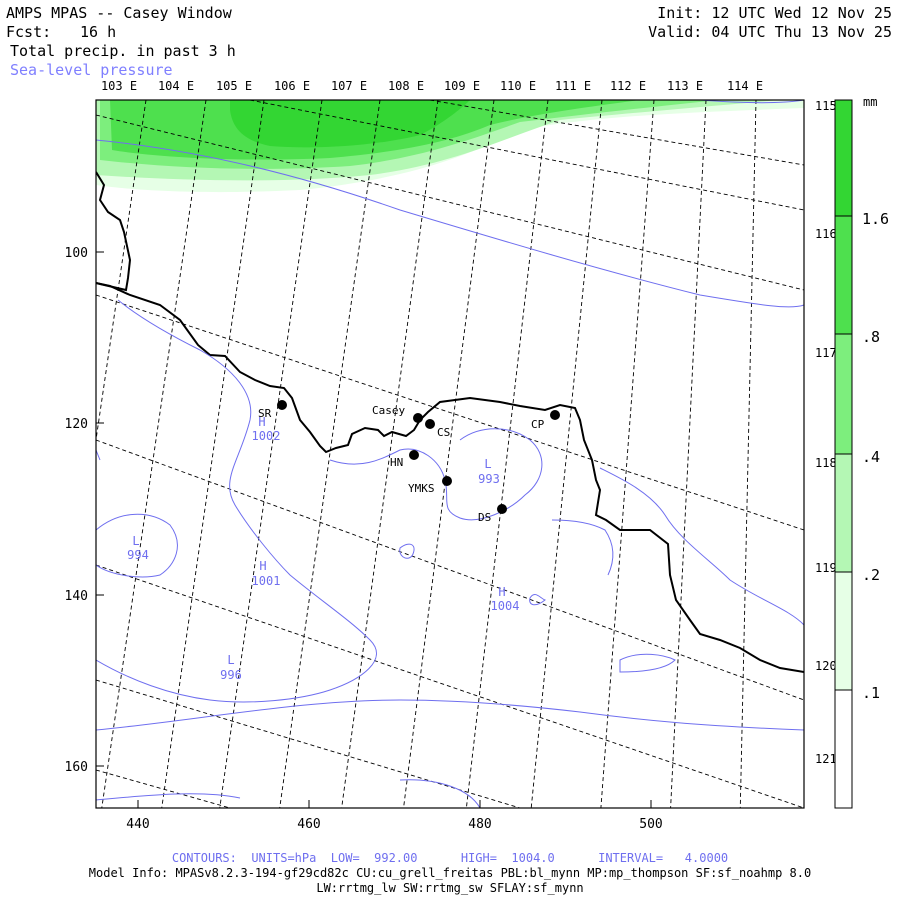 The image size is (900, 900). Describe the element at coordinates (406, 86) in the screenshot. I see `top-lon-label: 108 E` at that location.